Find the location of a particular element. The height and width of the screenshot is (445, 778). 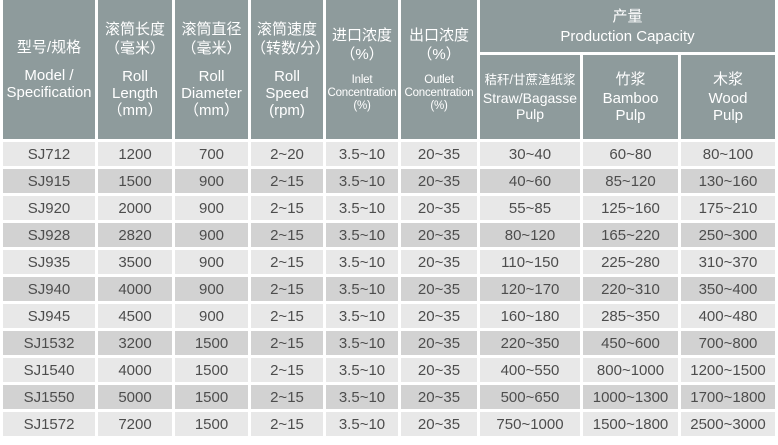

value-cell: 30~40 is located at coordinates (530, 154).